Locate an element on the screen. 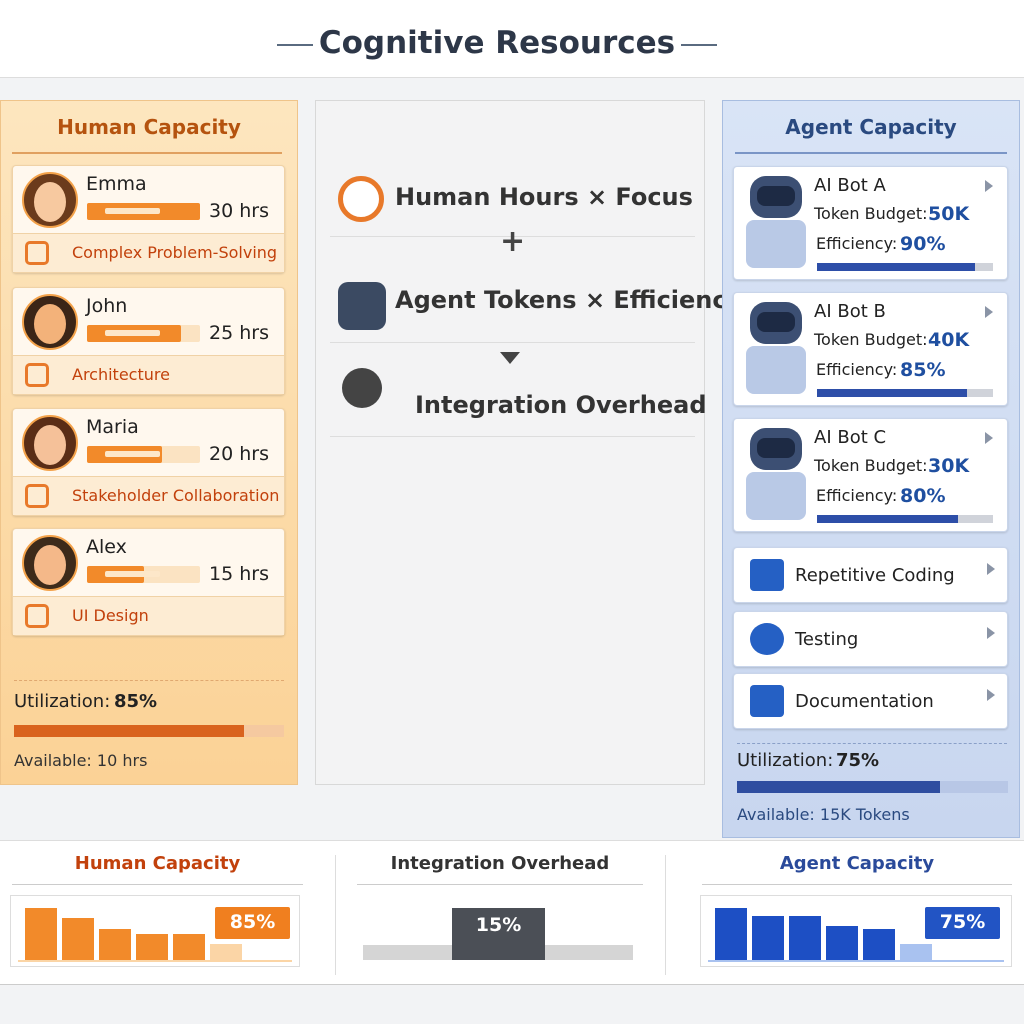  robot-icon is located at coordinates (362, 306).